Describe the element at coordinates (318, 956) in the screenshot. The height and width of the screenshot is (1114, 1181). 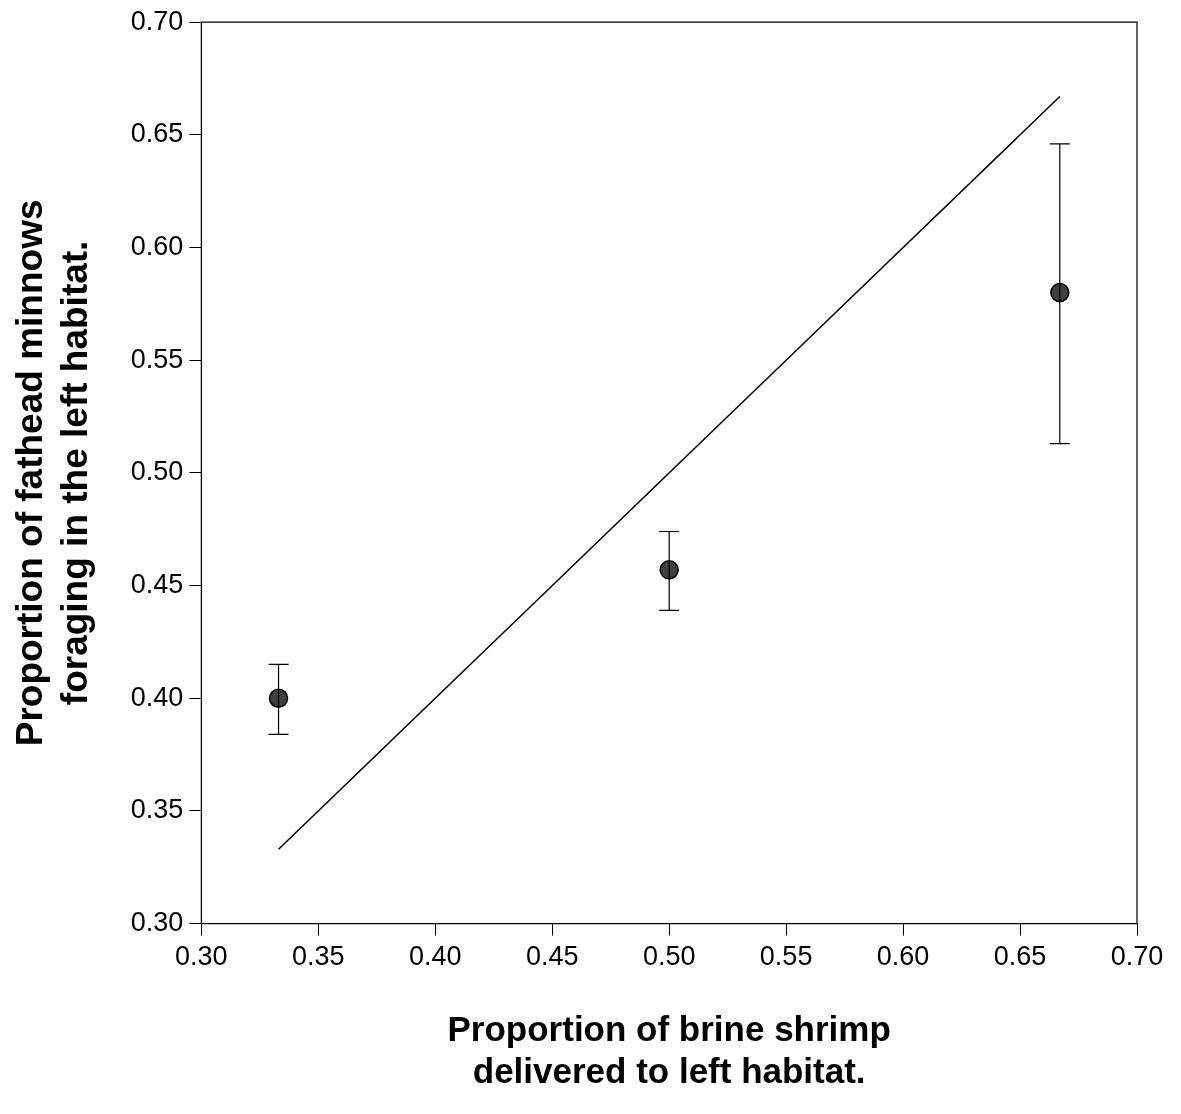
I see `x-tick-label: 0.35` at that location.